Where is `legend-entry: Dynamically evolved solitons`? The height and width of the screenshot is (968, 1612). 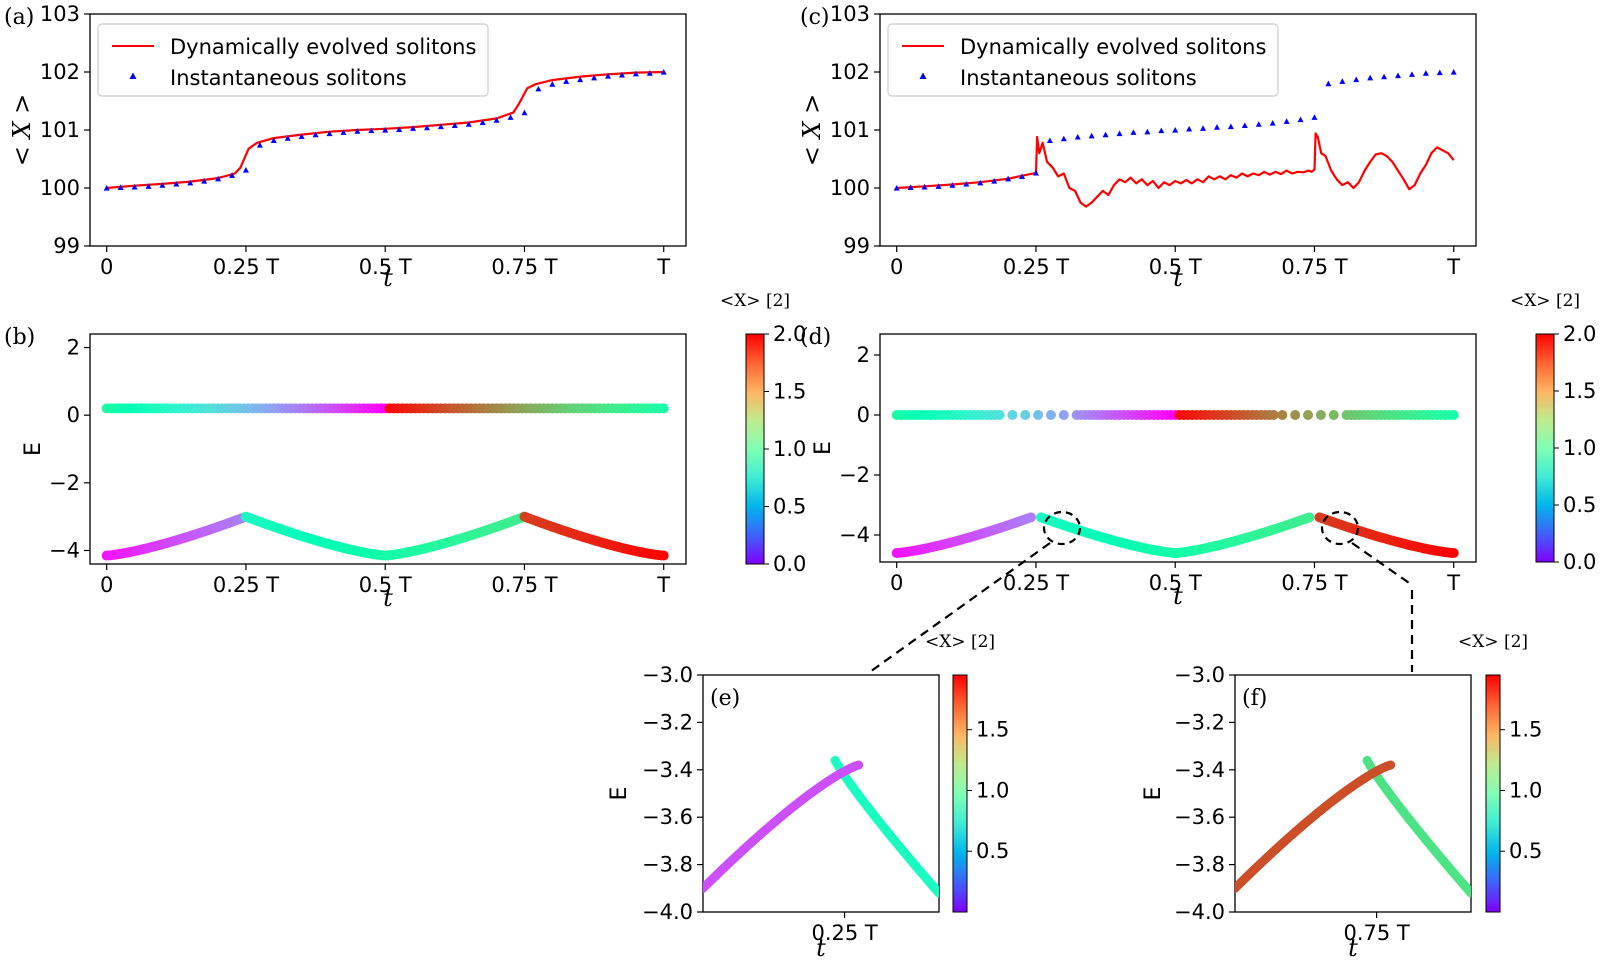
legend-entry: Dynamically evolved solitons is located at coordinates (1113, 47).